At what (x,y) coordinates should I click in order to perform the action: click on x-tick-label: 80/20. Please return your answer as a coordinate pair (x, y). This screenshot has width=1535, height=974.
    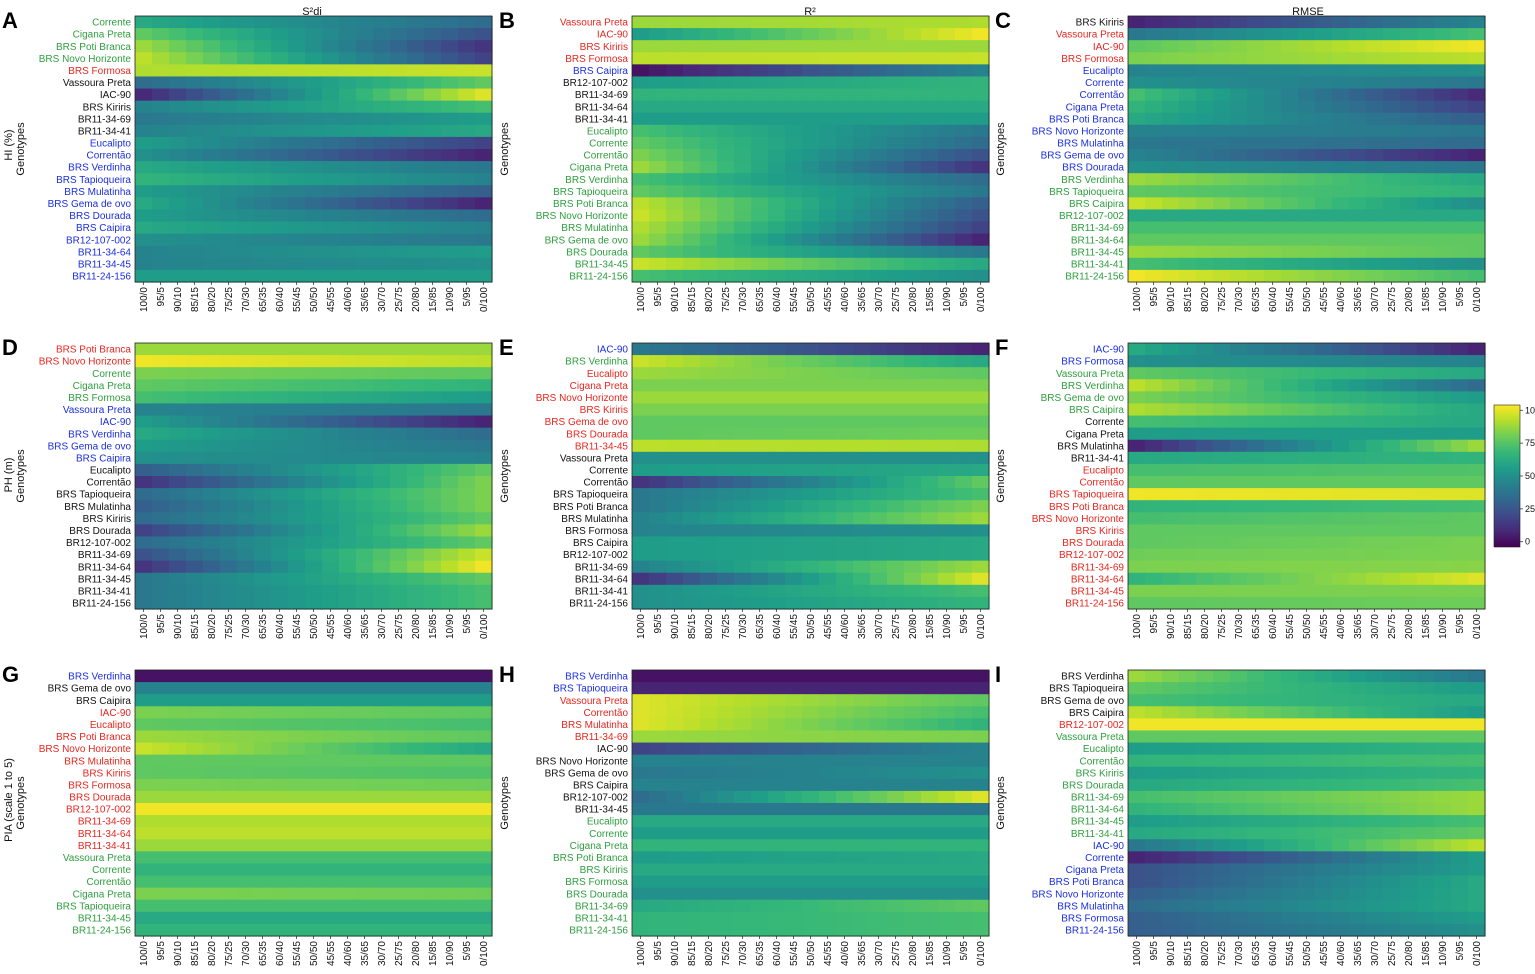
    Looking at the image, I should click on (1205, 953).